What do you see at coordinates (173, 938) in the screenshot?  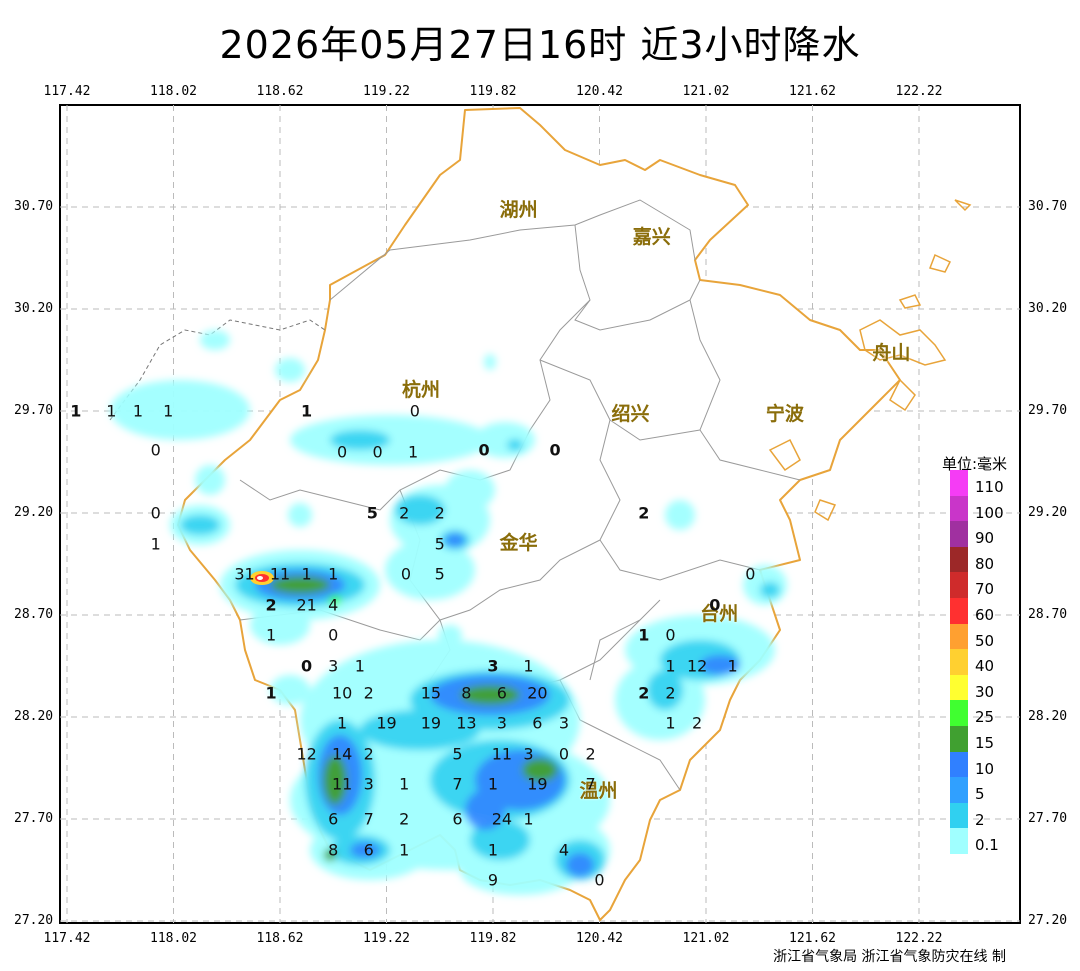 I see `x-tick-label: 118.02` at bounding box center [173, 938].